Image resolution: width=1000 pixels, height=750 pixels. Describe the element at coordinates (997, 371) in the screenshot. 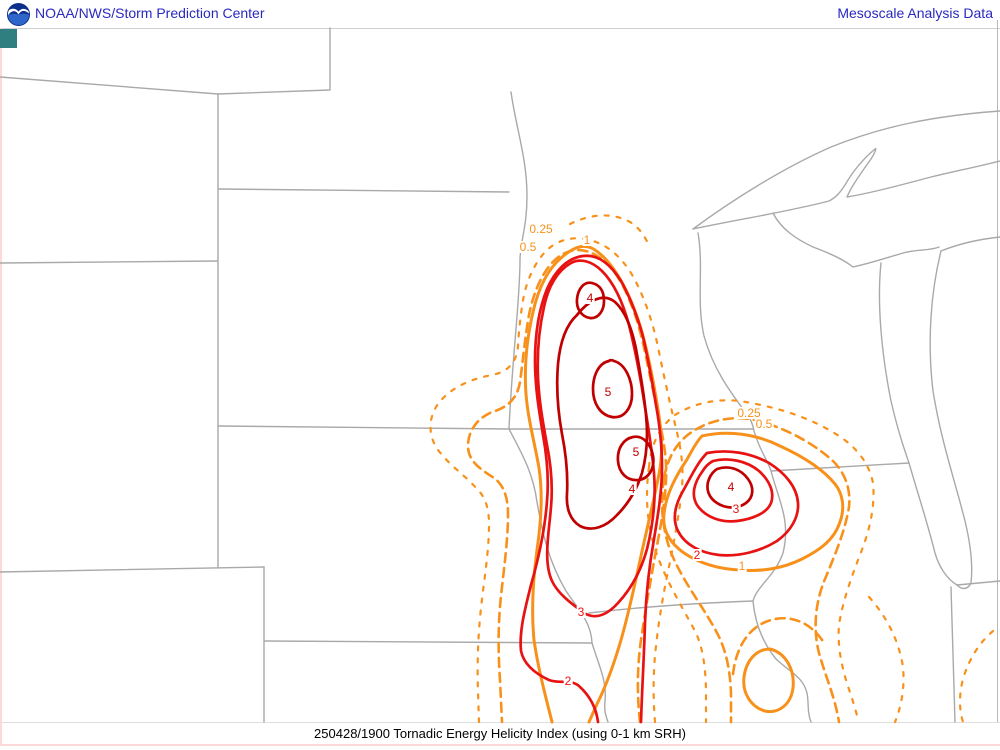

I see `map-right-border` at that location.